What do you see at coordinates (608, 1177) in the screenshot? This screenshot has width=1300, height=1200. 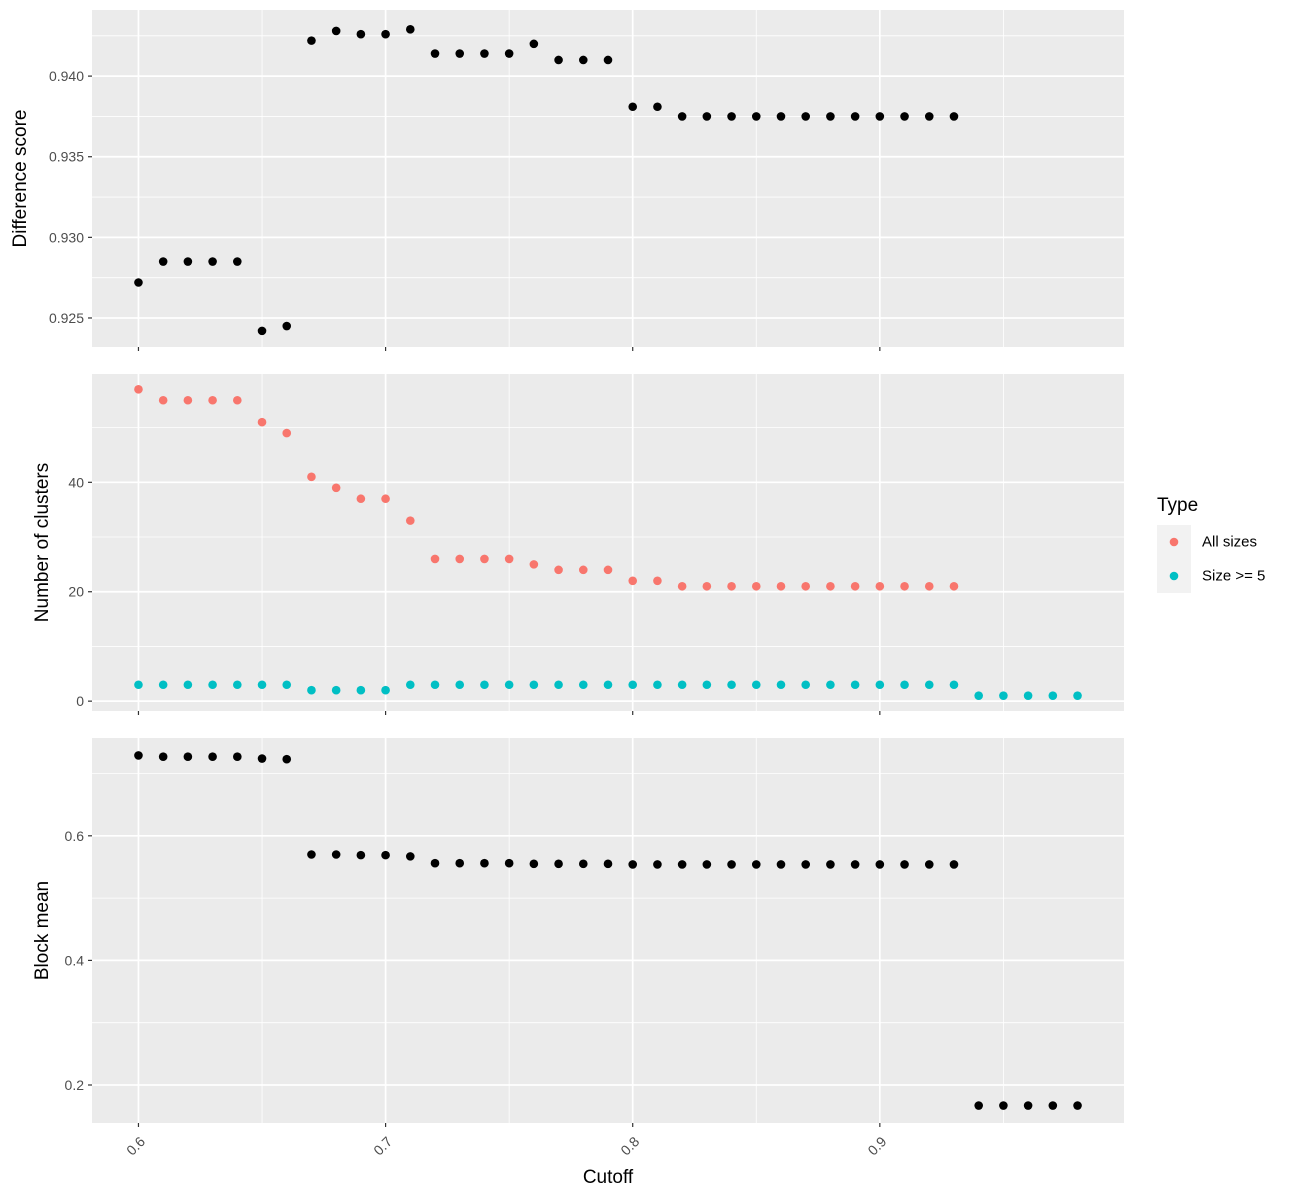 I see `x-axis-title: Cutoff` at bounding box center [608, 1177].